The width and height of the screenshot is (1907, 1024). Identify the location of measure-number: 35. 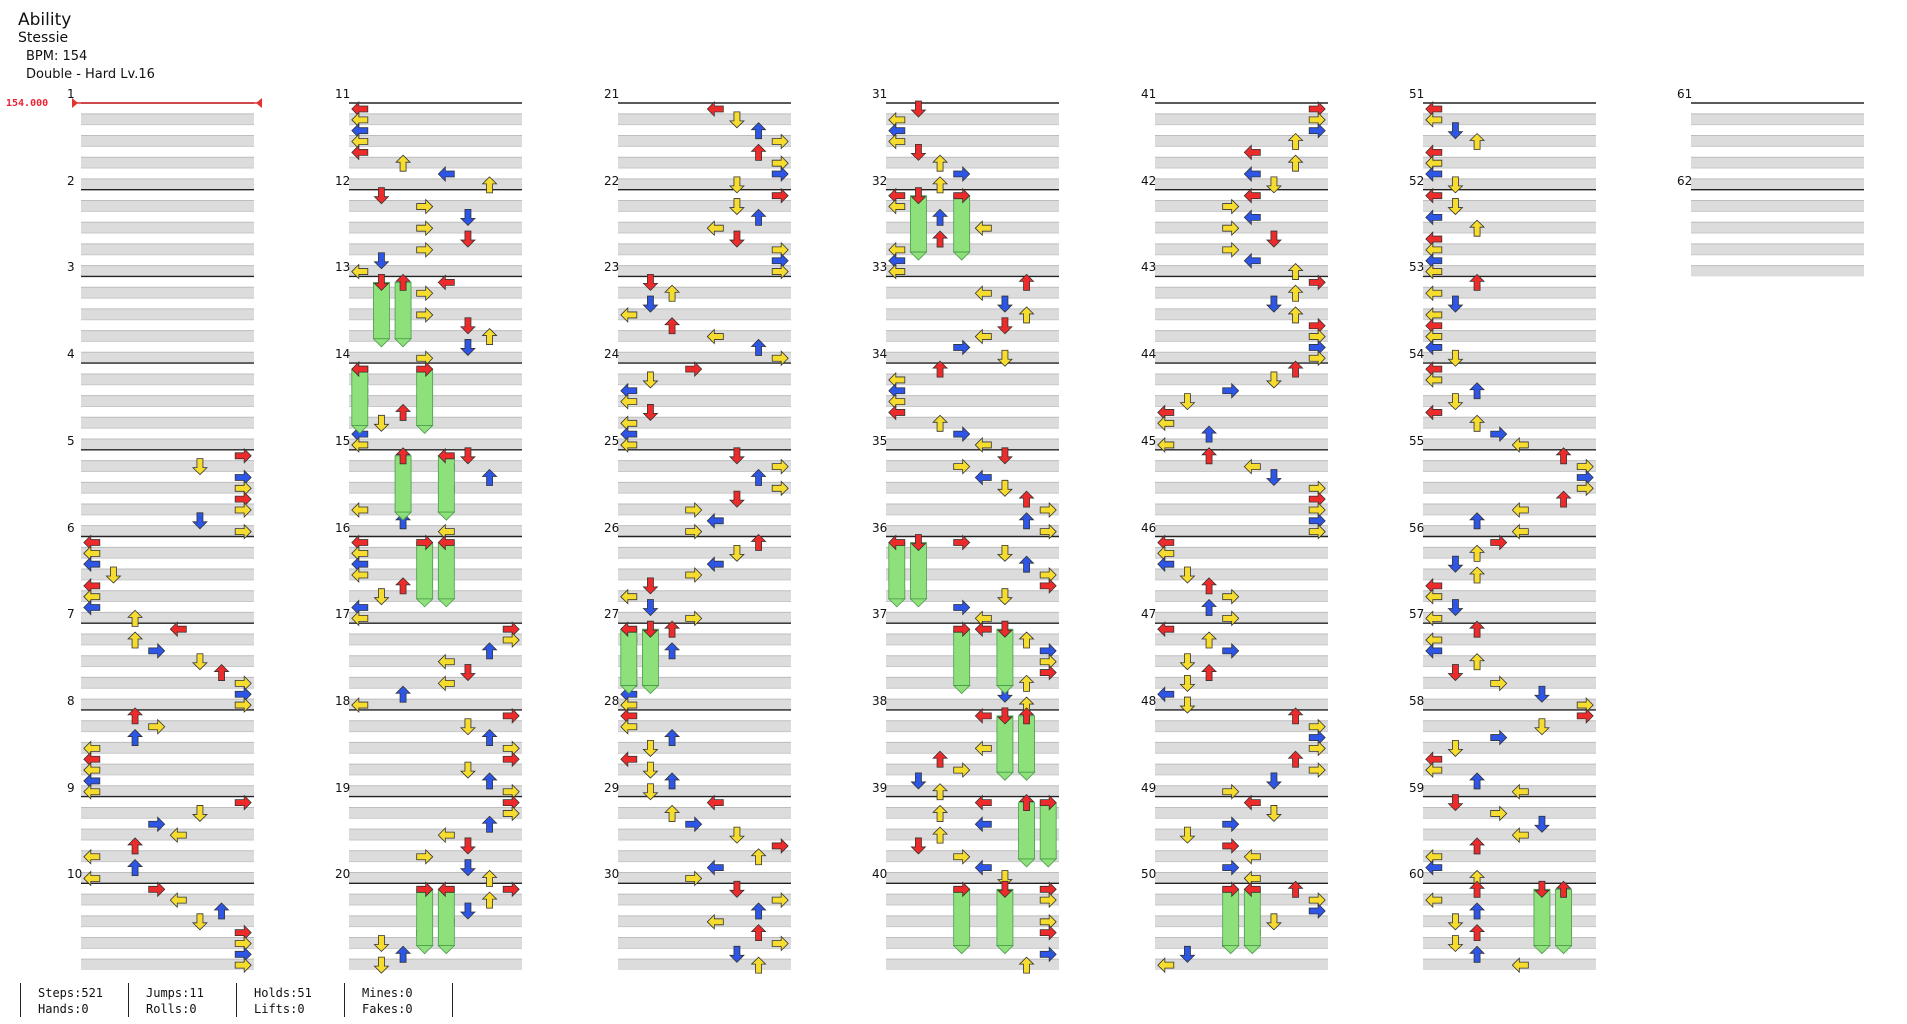
(880, 440).